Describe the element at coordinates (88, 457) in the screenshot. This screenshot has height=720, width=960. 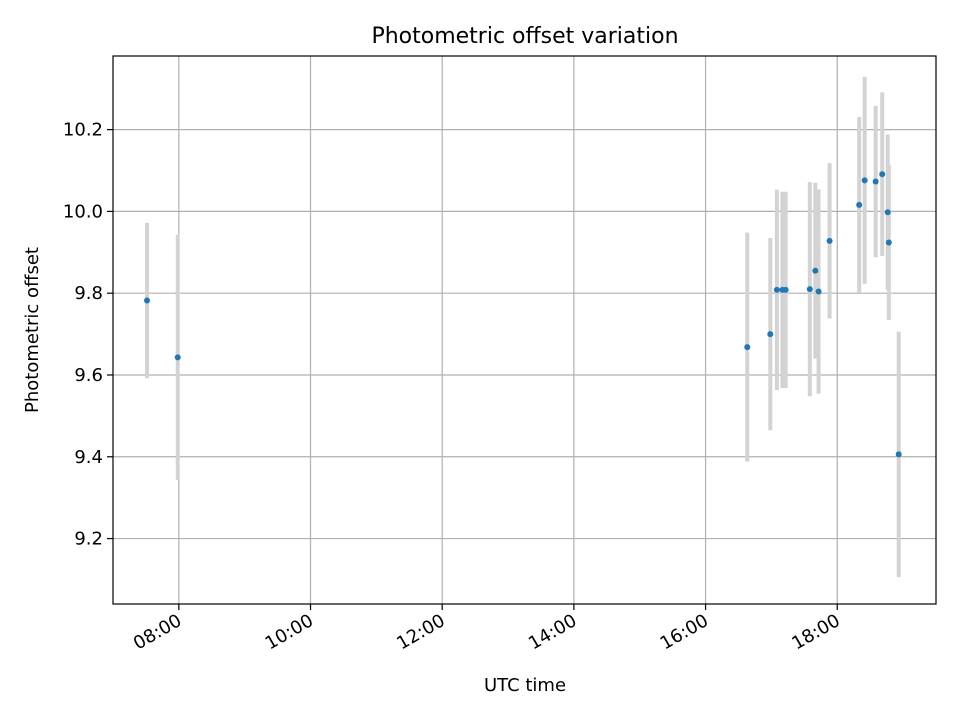
I see `y-tick-label: 9.4` at that location.